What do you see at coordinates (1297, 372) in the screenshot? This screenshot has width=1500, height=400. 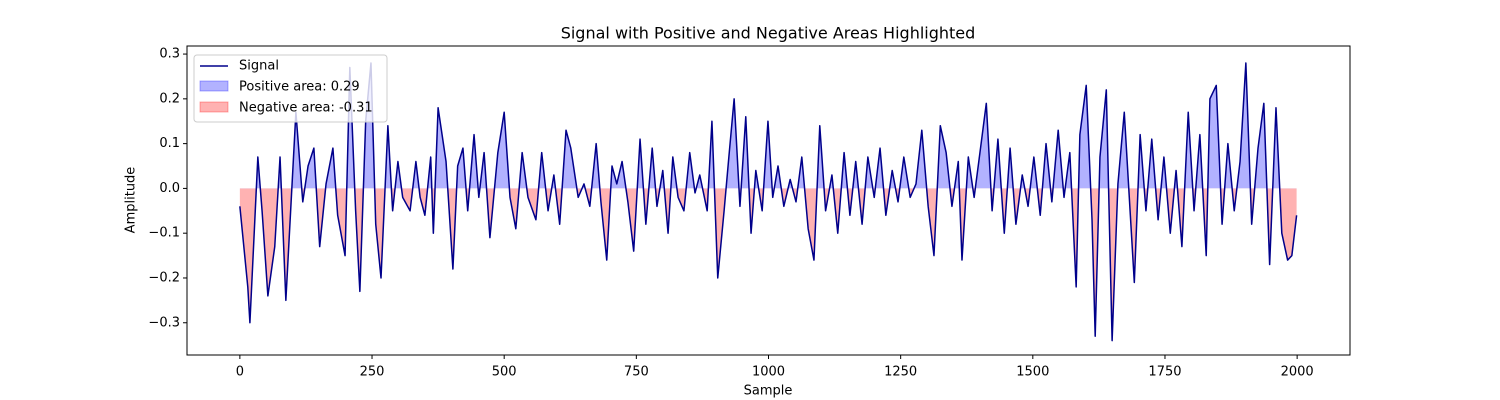 I see `x-tick-label: 2000` at bounding box center [1297, 372].